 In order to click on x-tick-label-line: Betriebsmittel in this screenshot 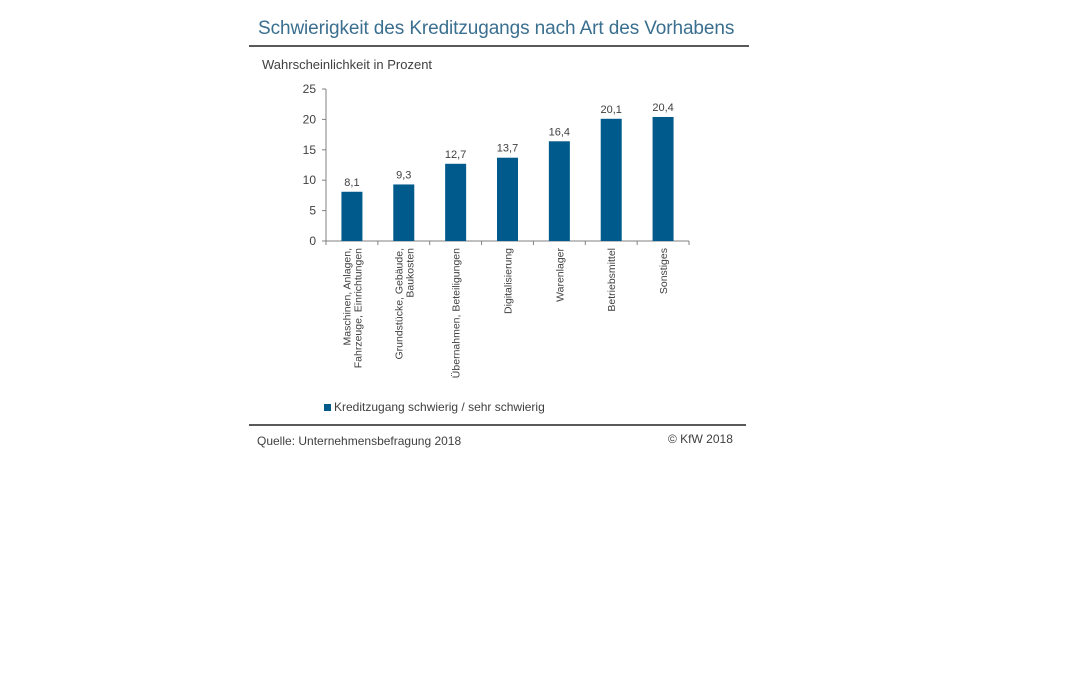, I will do `click(612, 280)`.